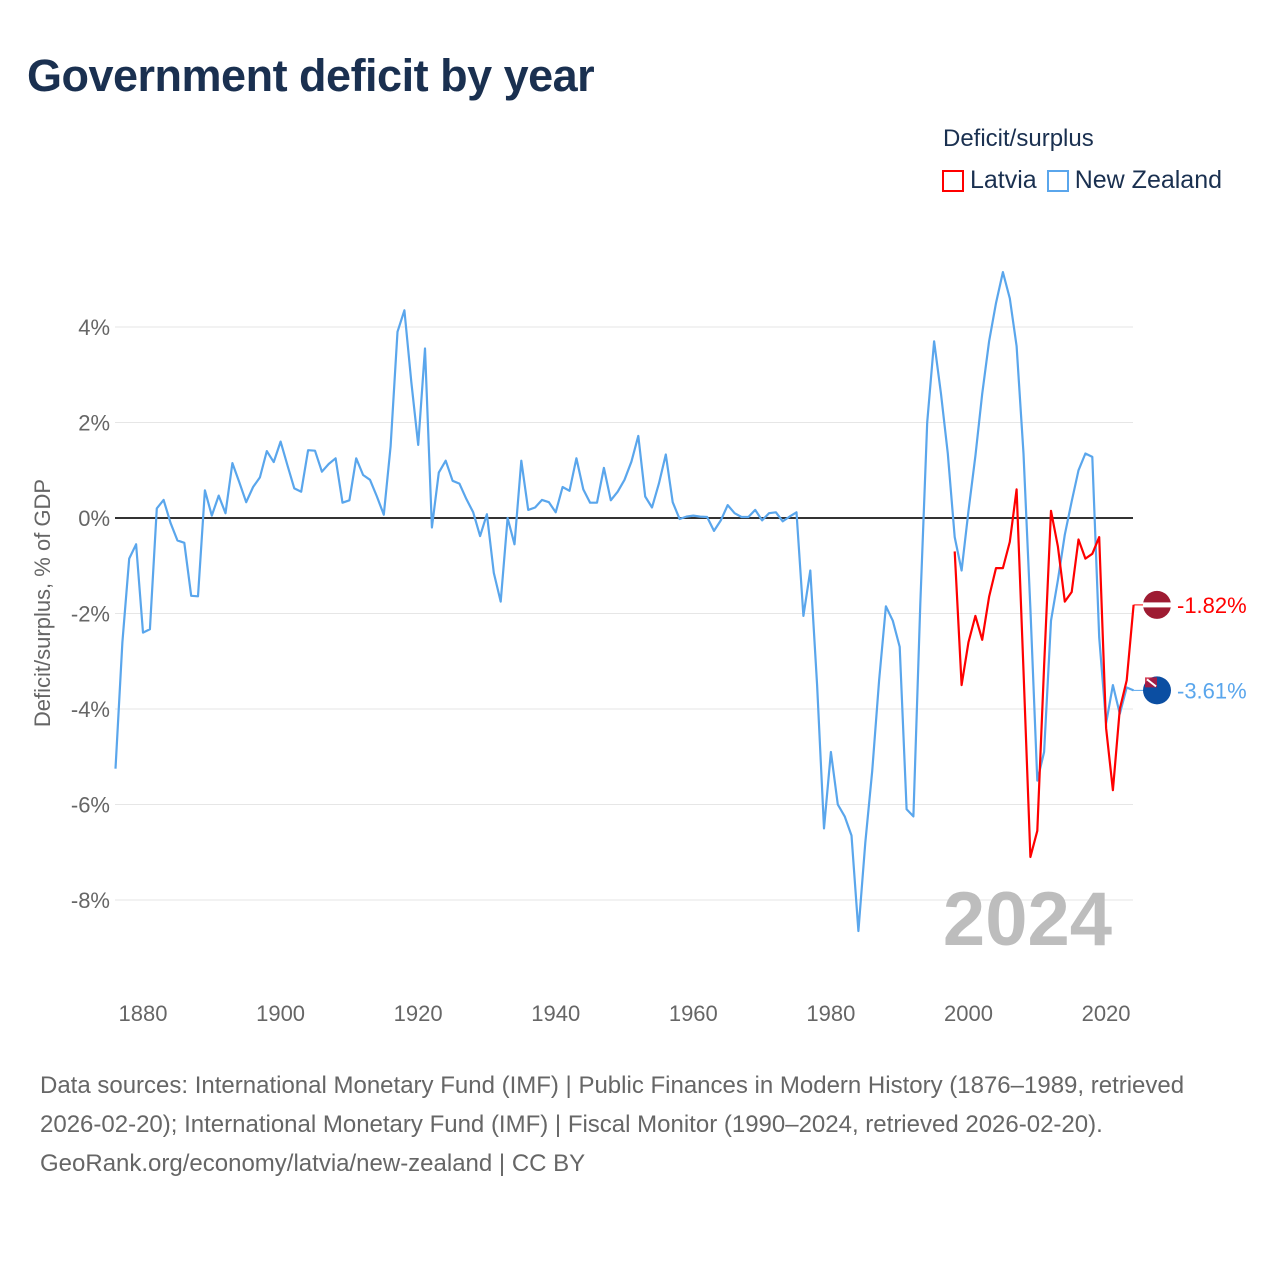  Describe the element at coordinates (311, 75) in the screenshot. I see `chart-title: Government deficit by year` at that location.